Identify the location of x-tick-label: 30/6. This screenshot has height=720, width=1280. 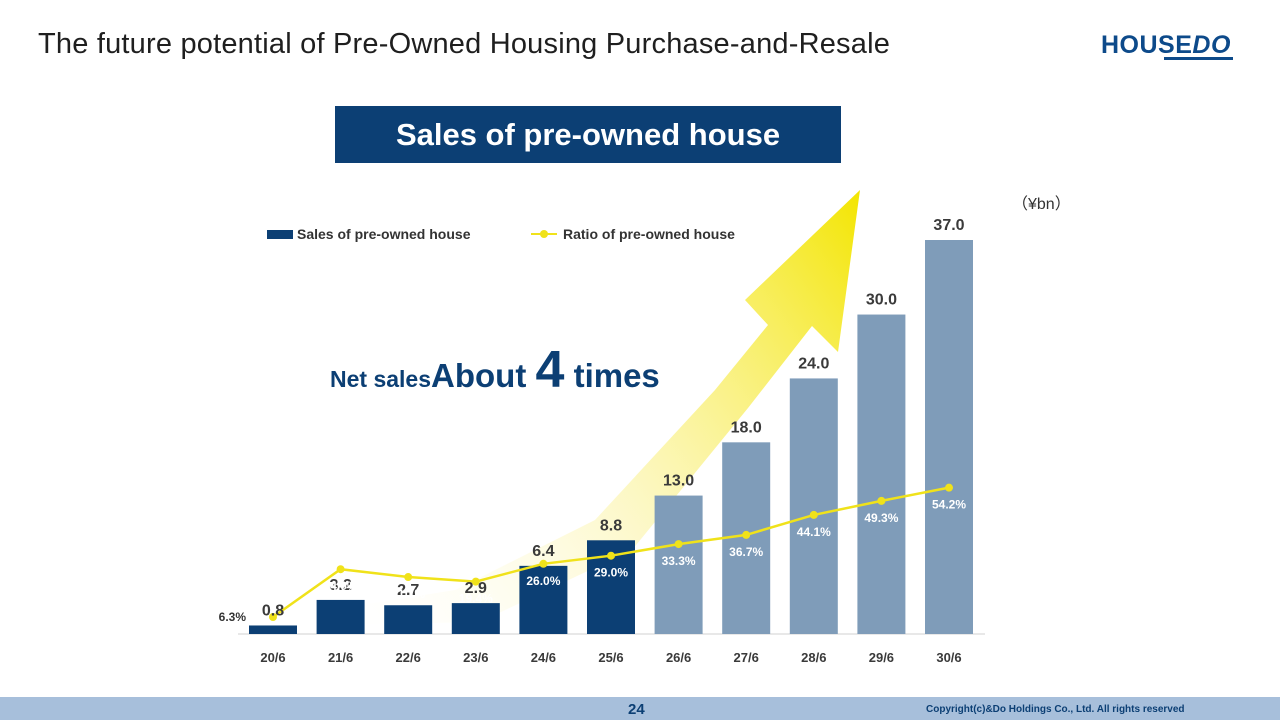
(948, 657).